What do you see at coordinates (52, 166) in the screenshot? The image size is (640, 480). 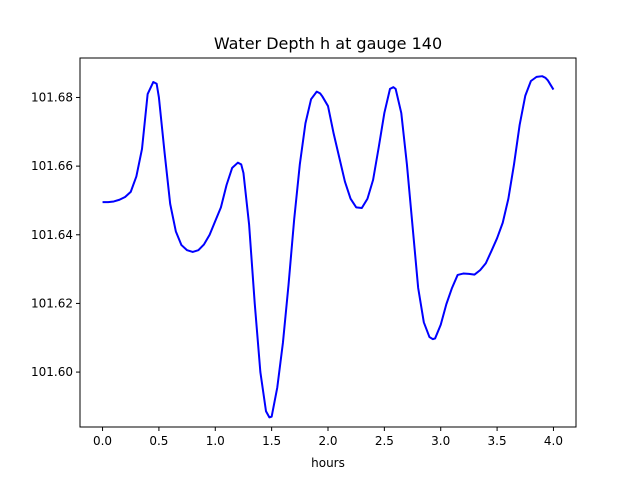 I see `y-tick-label: 101.66` at bounding box center [52, 166].